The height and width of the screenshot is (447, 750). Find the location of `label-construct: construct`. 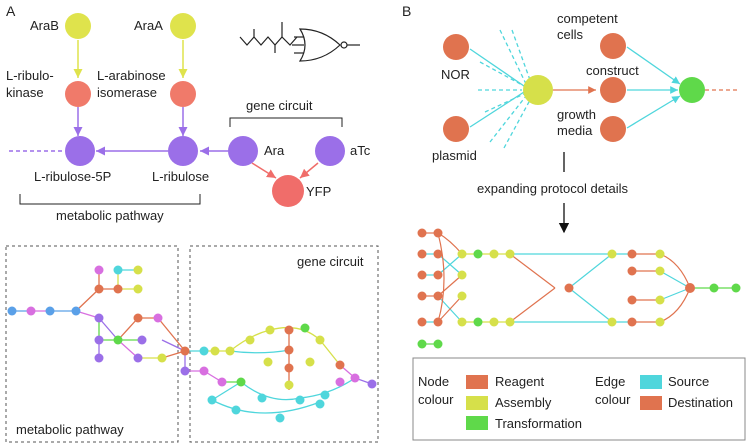

label-construct: construct is located at coordinates (612, 70).